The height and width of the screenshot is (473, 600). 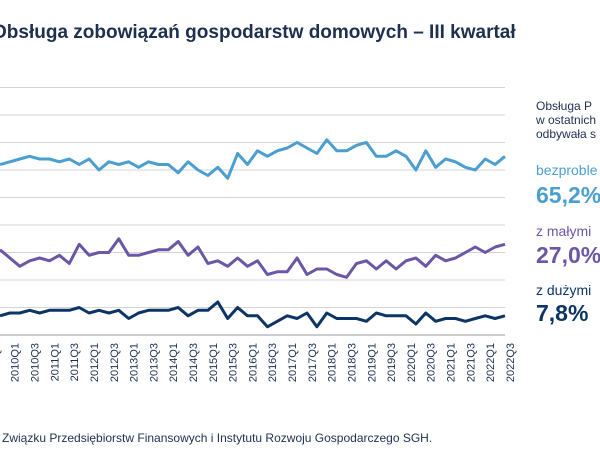 I want to click on x-tick-label: 2016Q3, so click(x=273, y=362).